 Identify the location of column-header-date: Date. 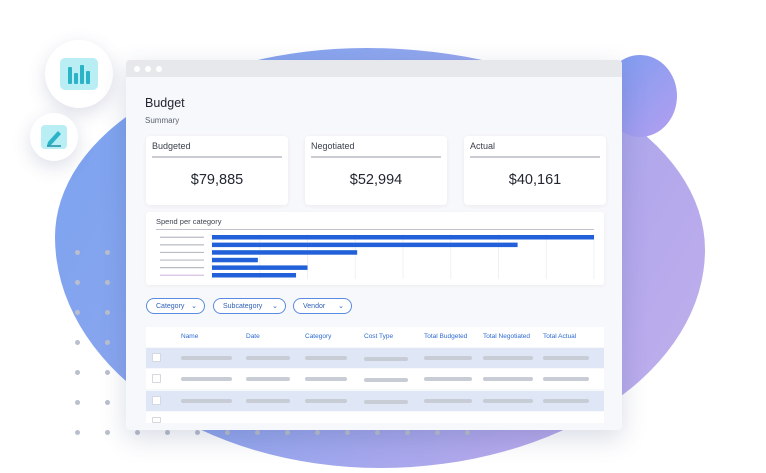
(253, 336).